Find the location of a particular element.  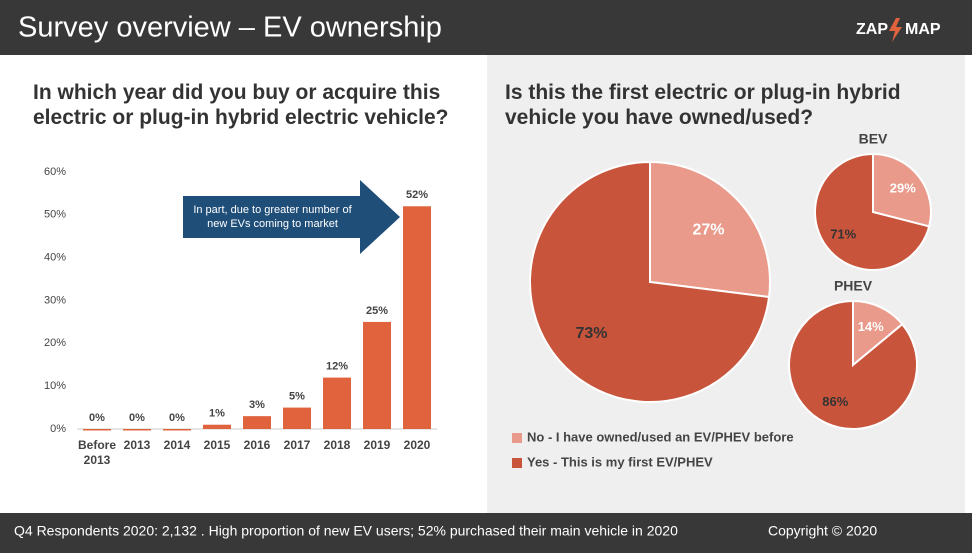

pie-label: 27% is located at coordinates (708, 230).